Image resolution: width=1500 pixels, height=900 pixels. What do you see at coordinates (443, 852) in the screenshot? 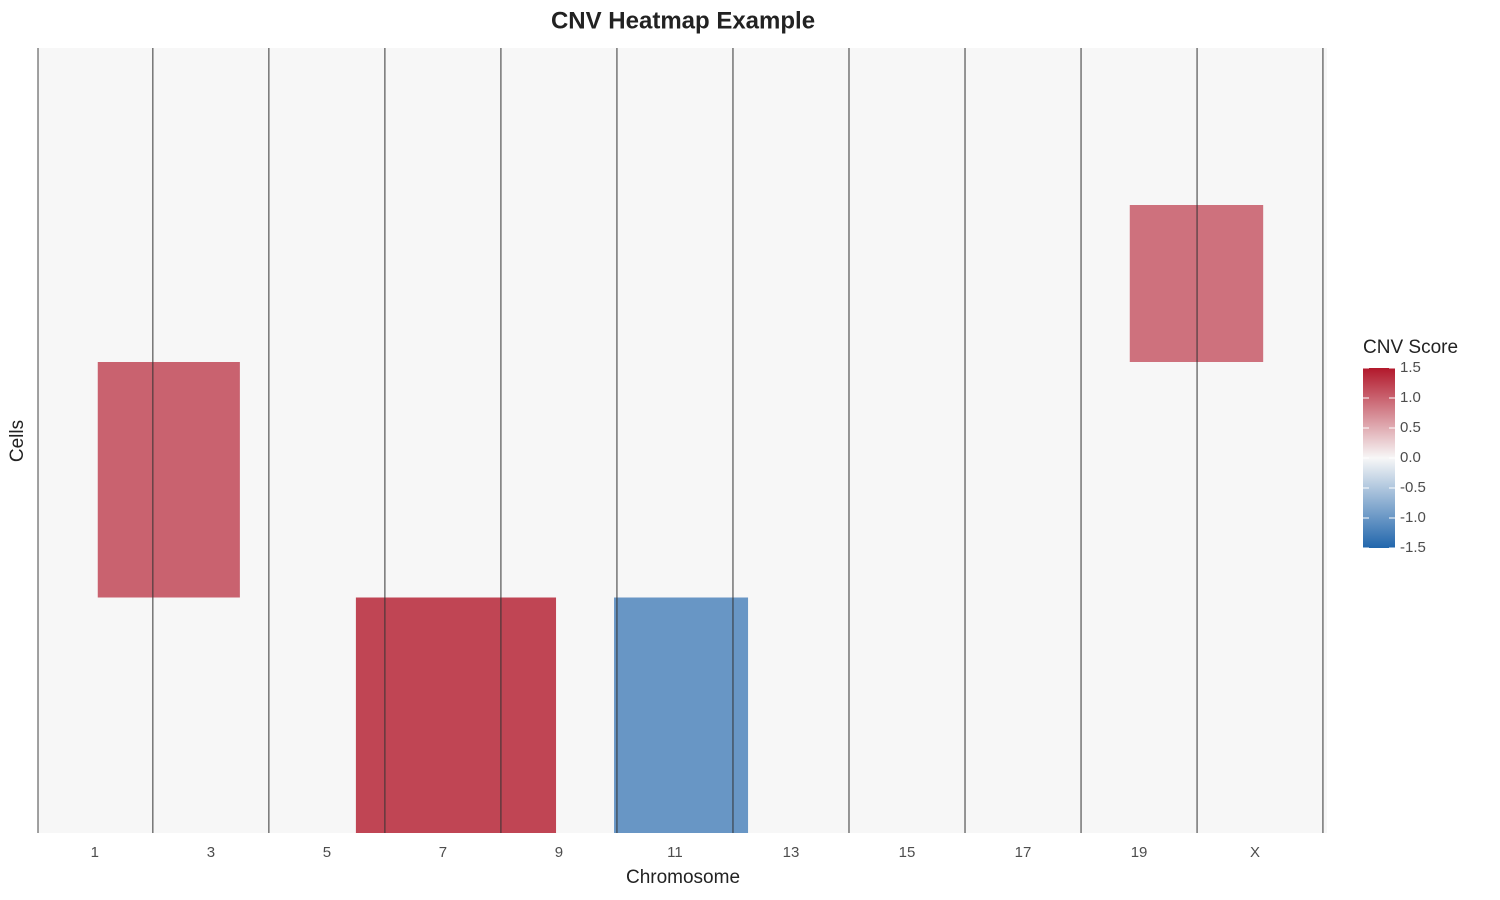
I see `x-tick-label: 7` at bounding box center [443, 852].